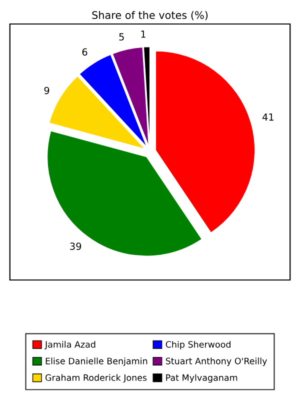 The image size is (300, 400). I want to click on legend-label: Jamila Azad, so click(70, 345).